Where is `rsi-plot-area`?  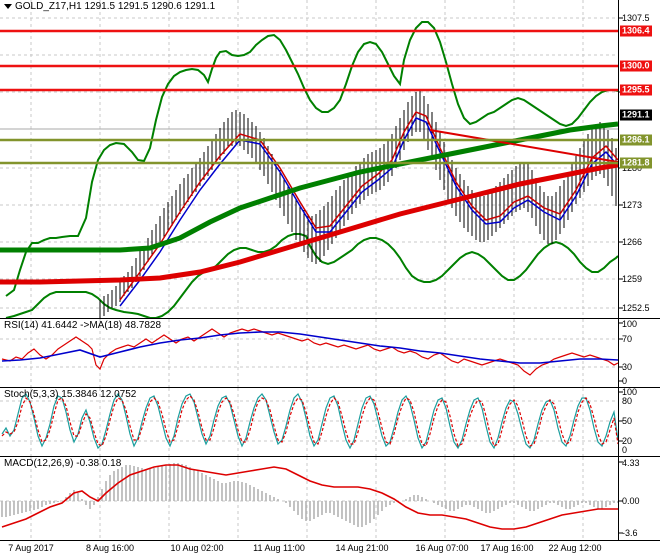
rsi-plot-area is located at coordinates (309, 353).